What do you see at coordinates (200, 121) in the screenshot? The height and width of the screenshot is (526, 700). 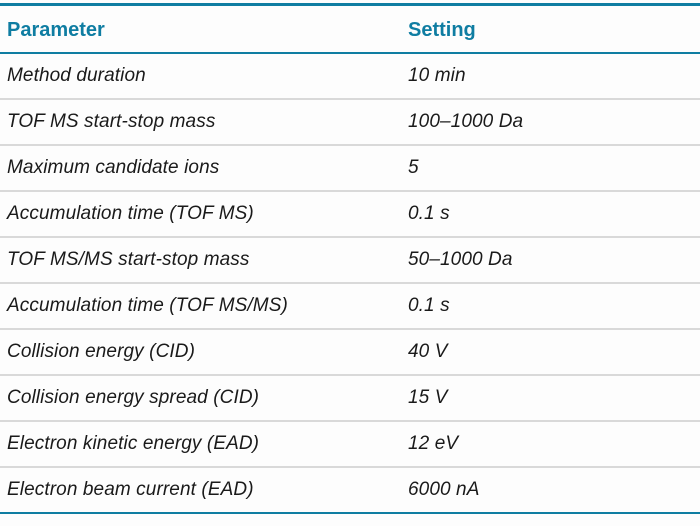 I see `parameter-cell: TOF MS start-stop mass` at bounding box center [200, 121].